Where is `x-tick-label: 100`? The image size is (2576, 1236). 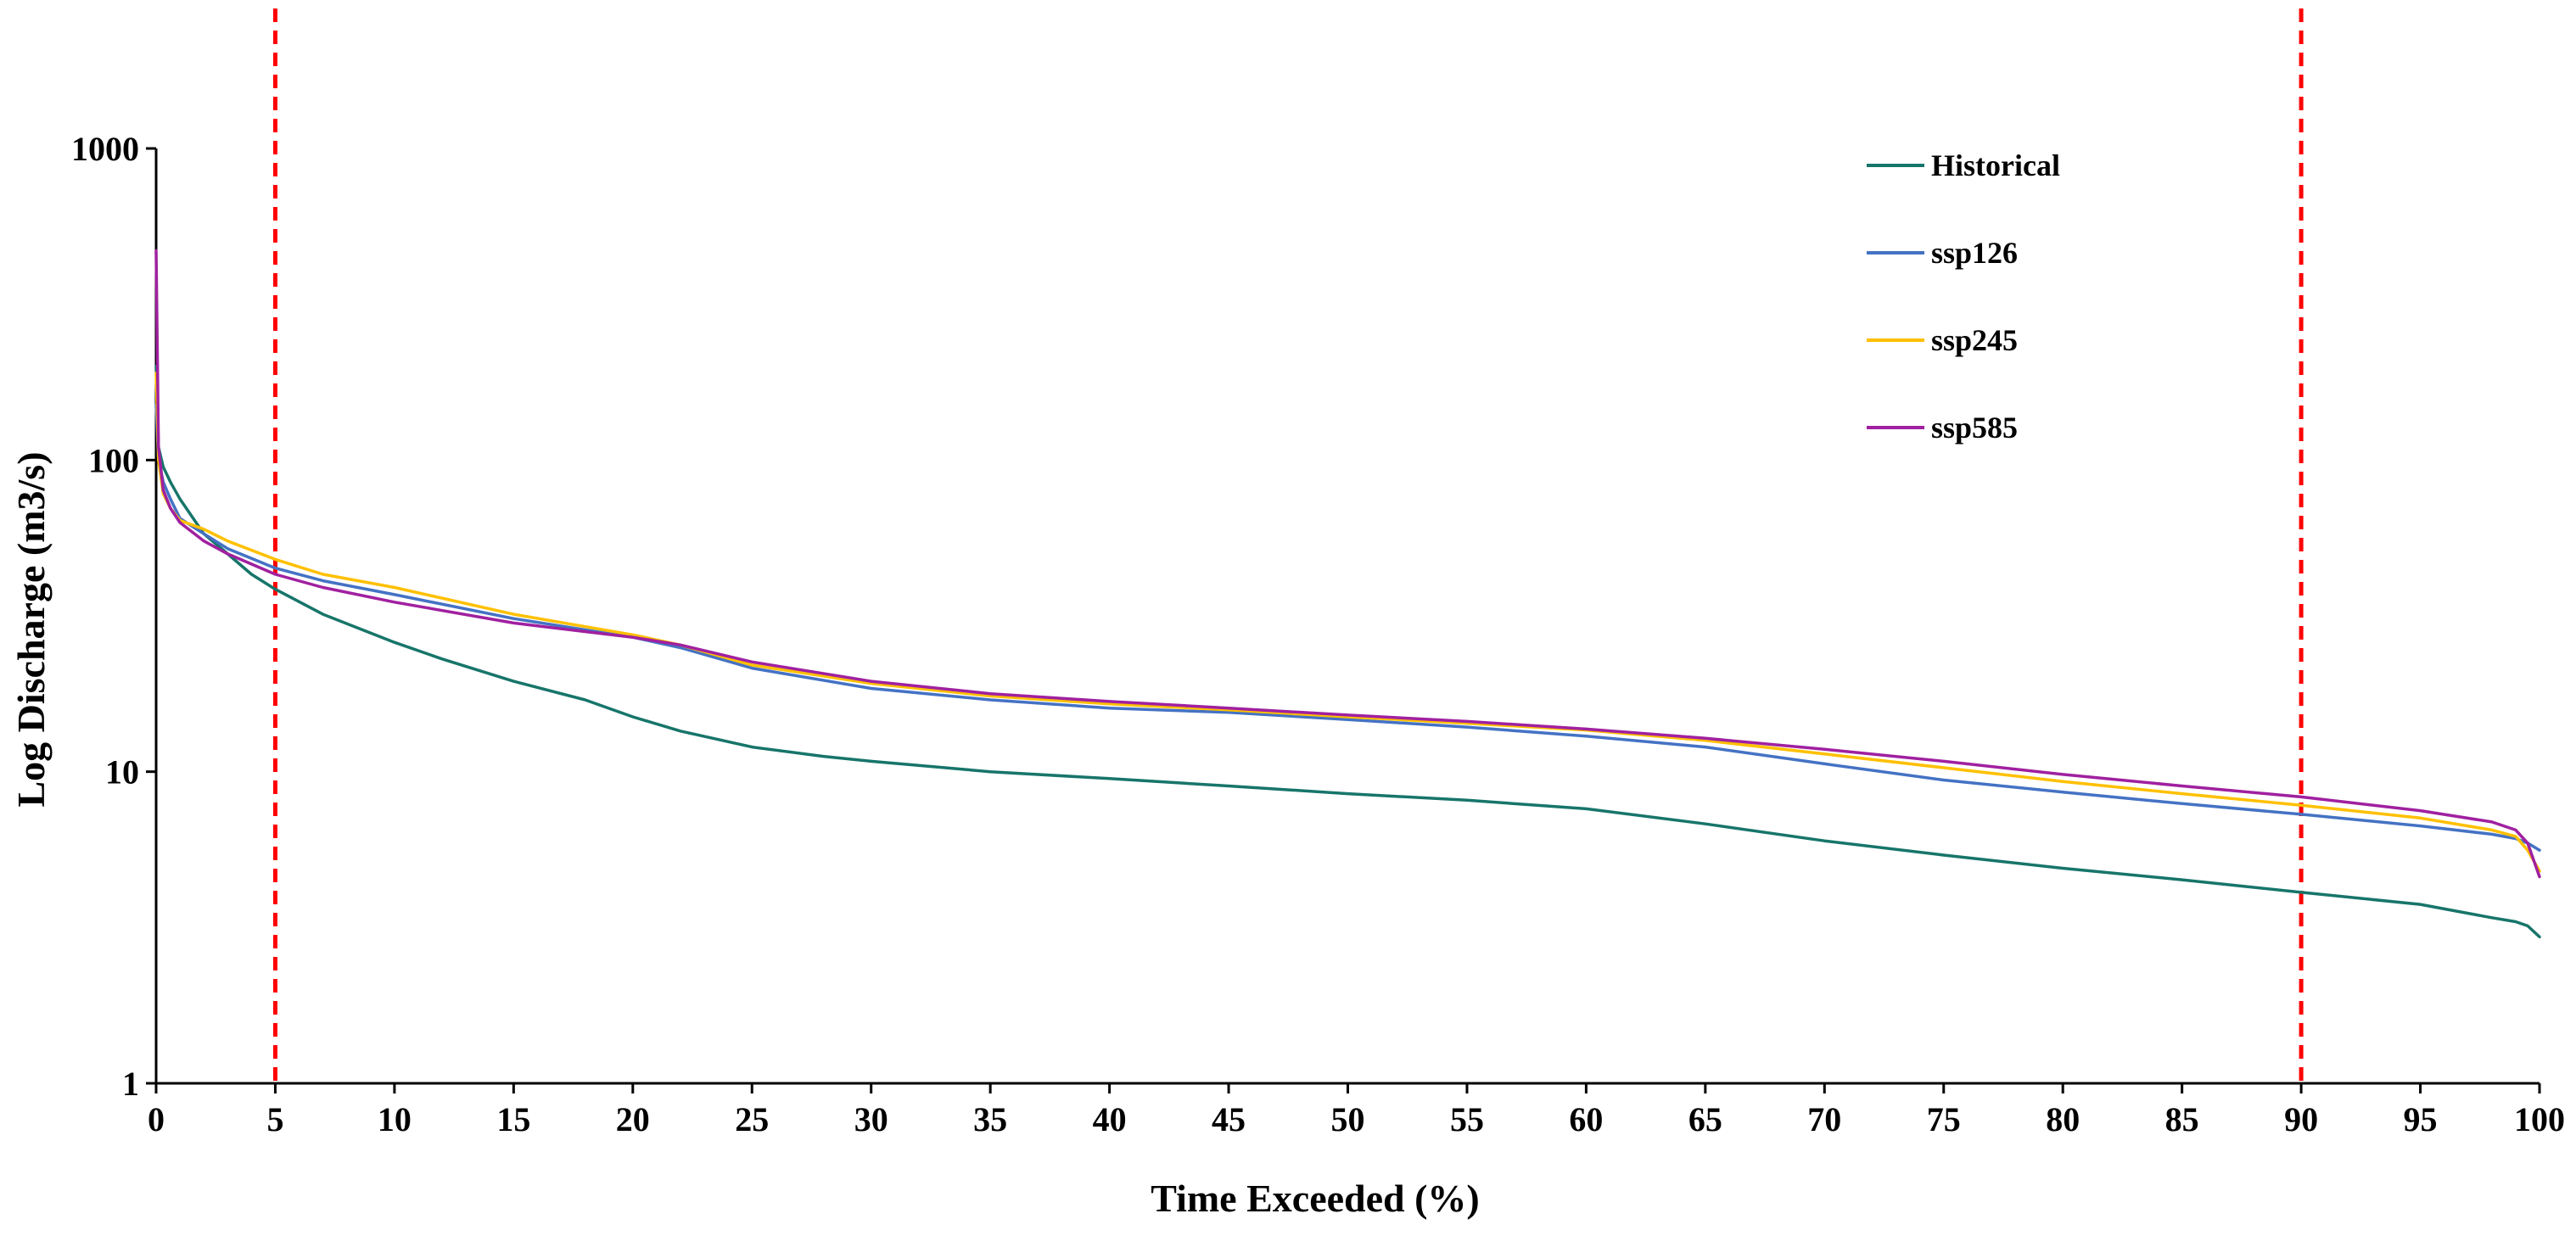 x-tick-label: 100 is located at coordinates (2540, 1119).